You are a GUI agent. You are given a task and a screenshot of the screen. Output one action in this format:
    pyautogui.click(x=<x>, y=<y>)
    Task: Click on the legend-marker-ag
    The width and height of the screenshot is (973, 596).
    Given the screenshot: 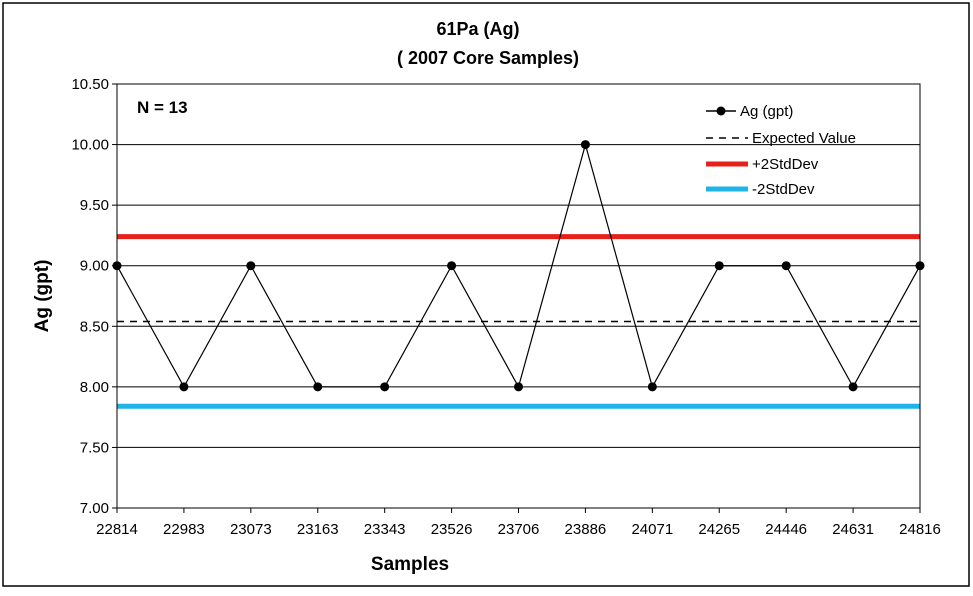 What is the action you would take?
    pyautogui.click(x=721, y=111)
    